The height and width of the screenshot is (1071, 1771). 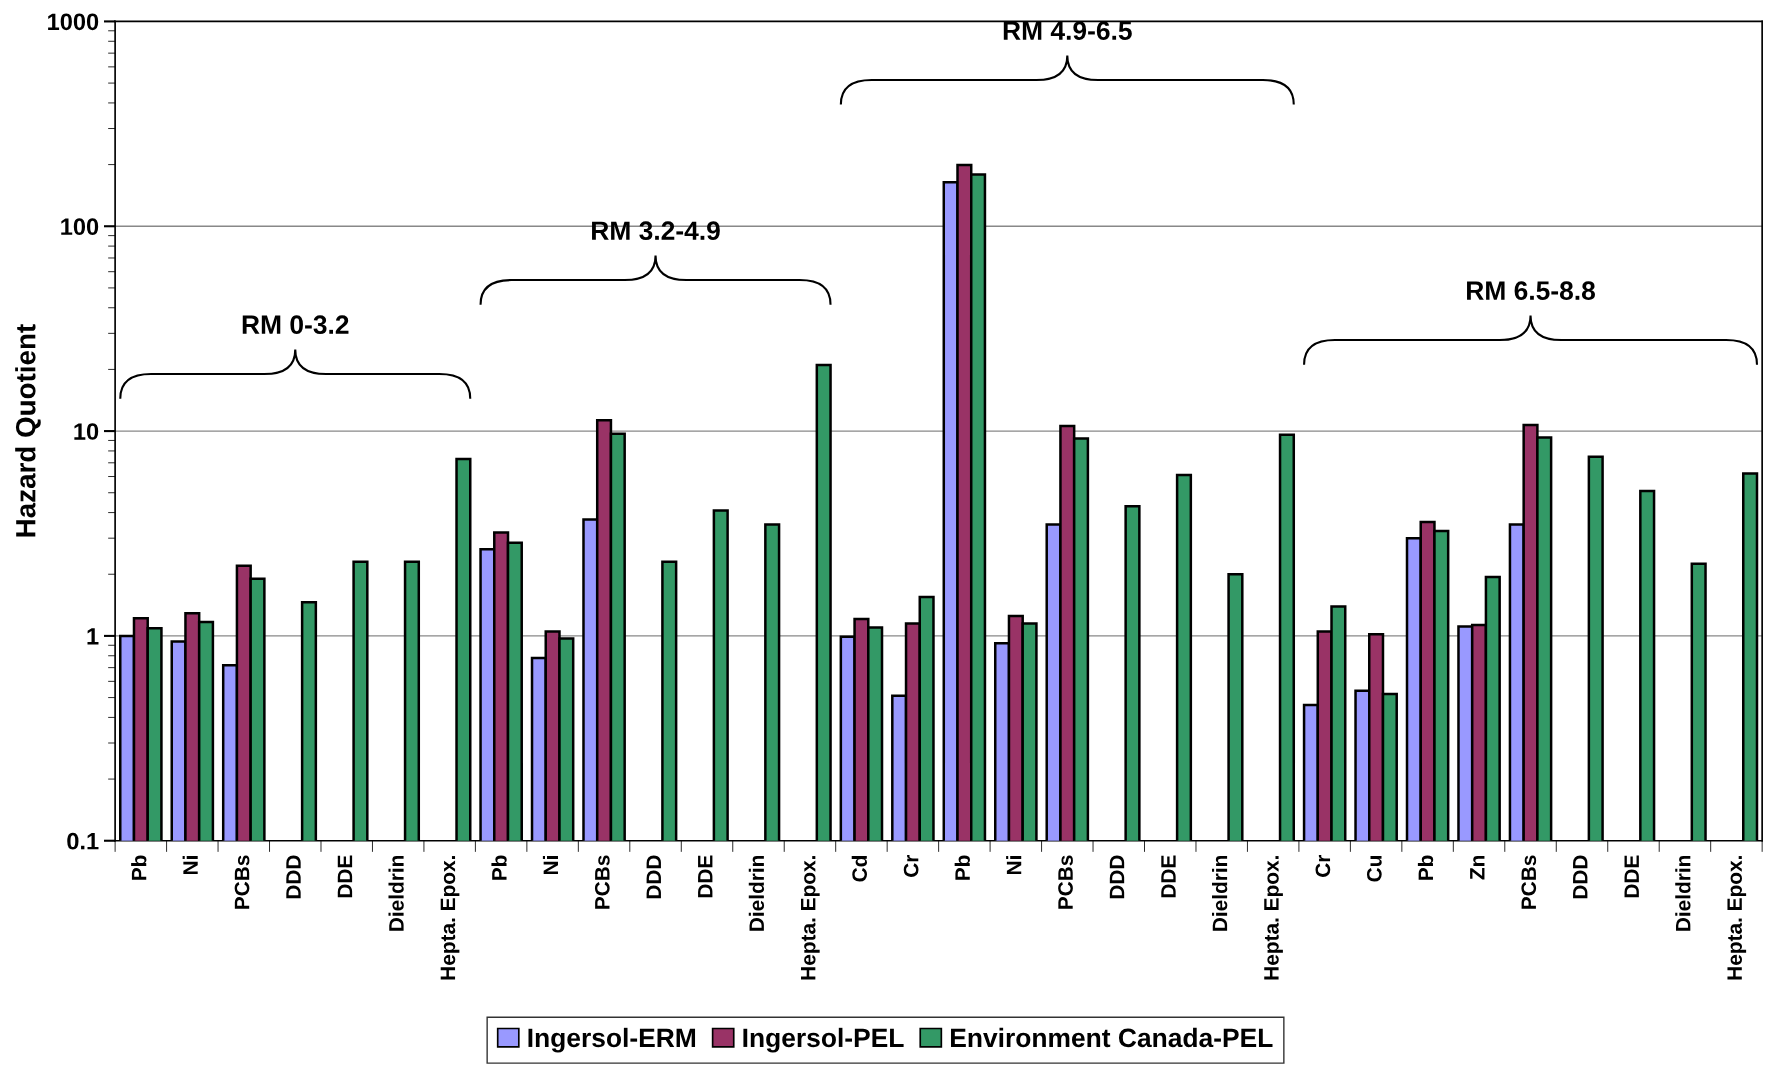 I want to click on legend-label: Ingersol-ERM, so click(x=612, y=1040).